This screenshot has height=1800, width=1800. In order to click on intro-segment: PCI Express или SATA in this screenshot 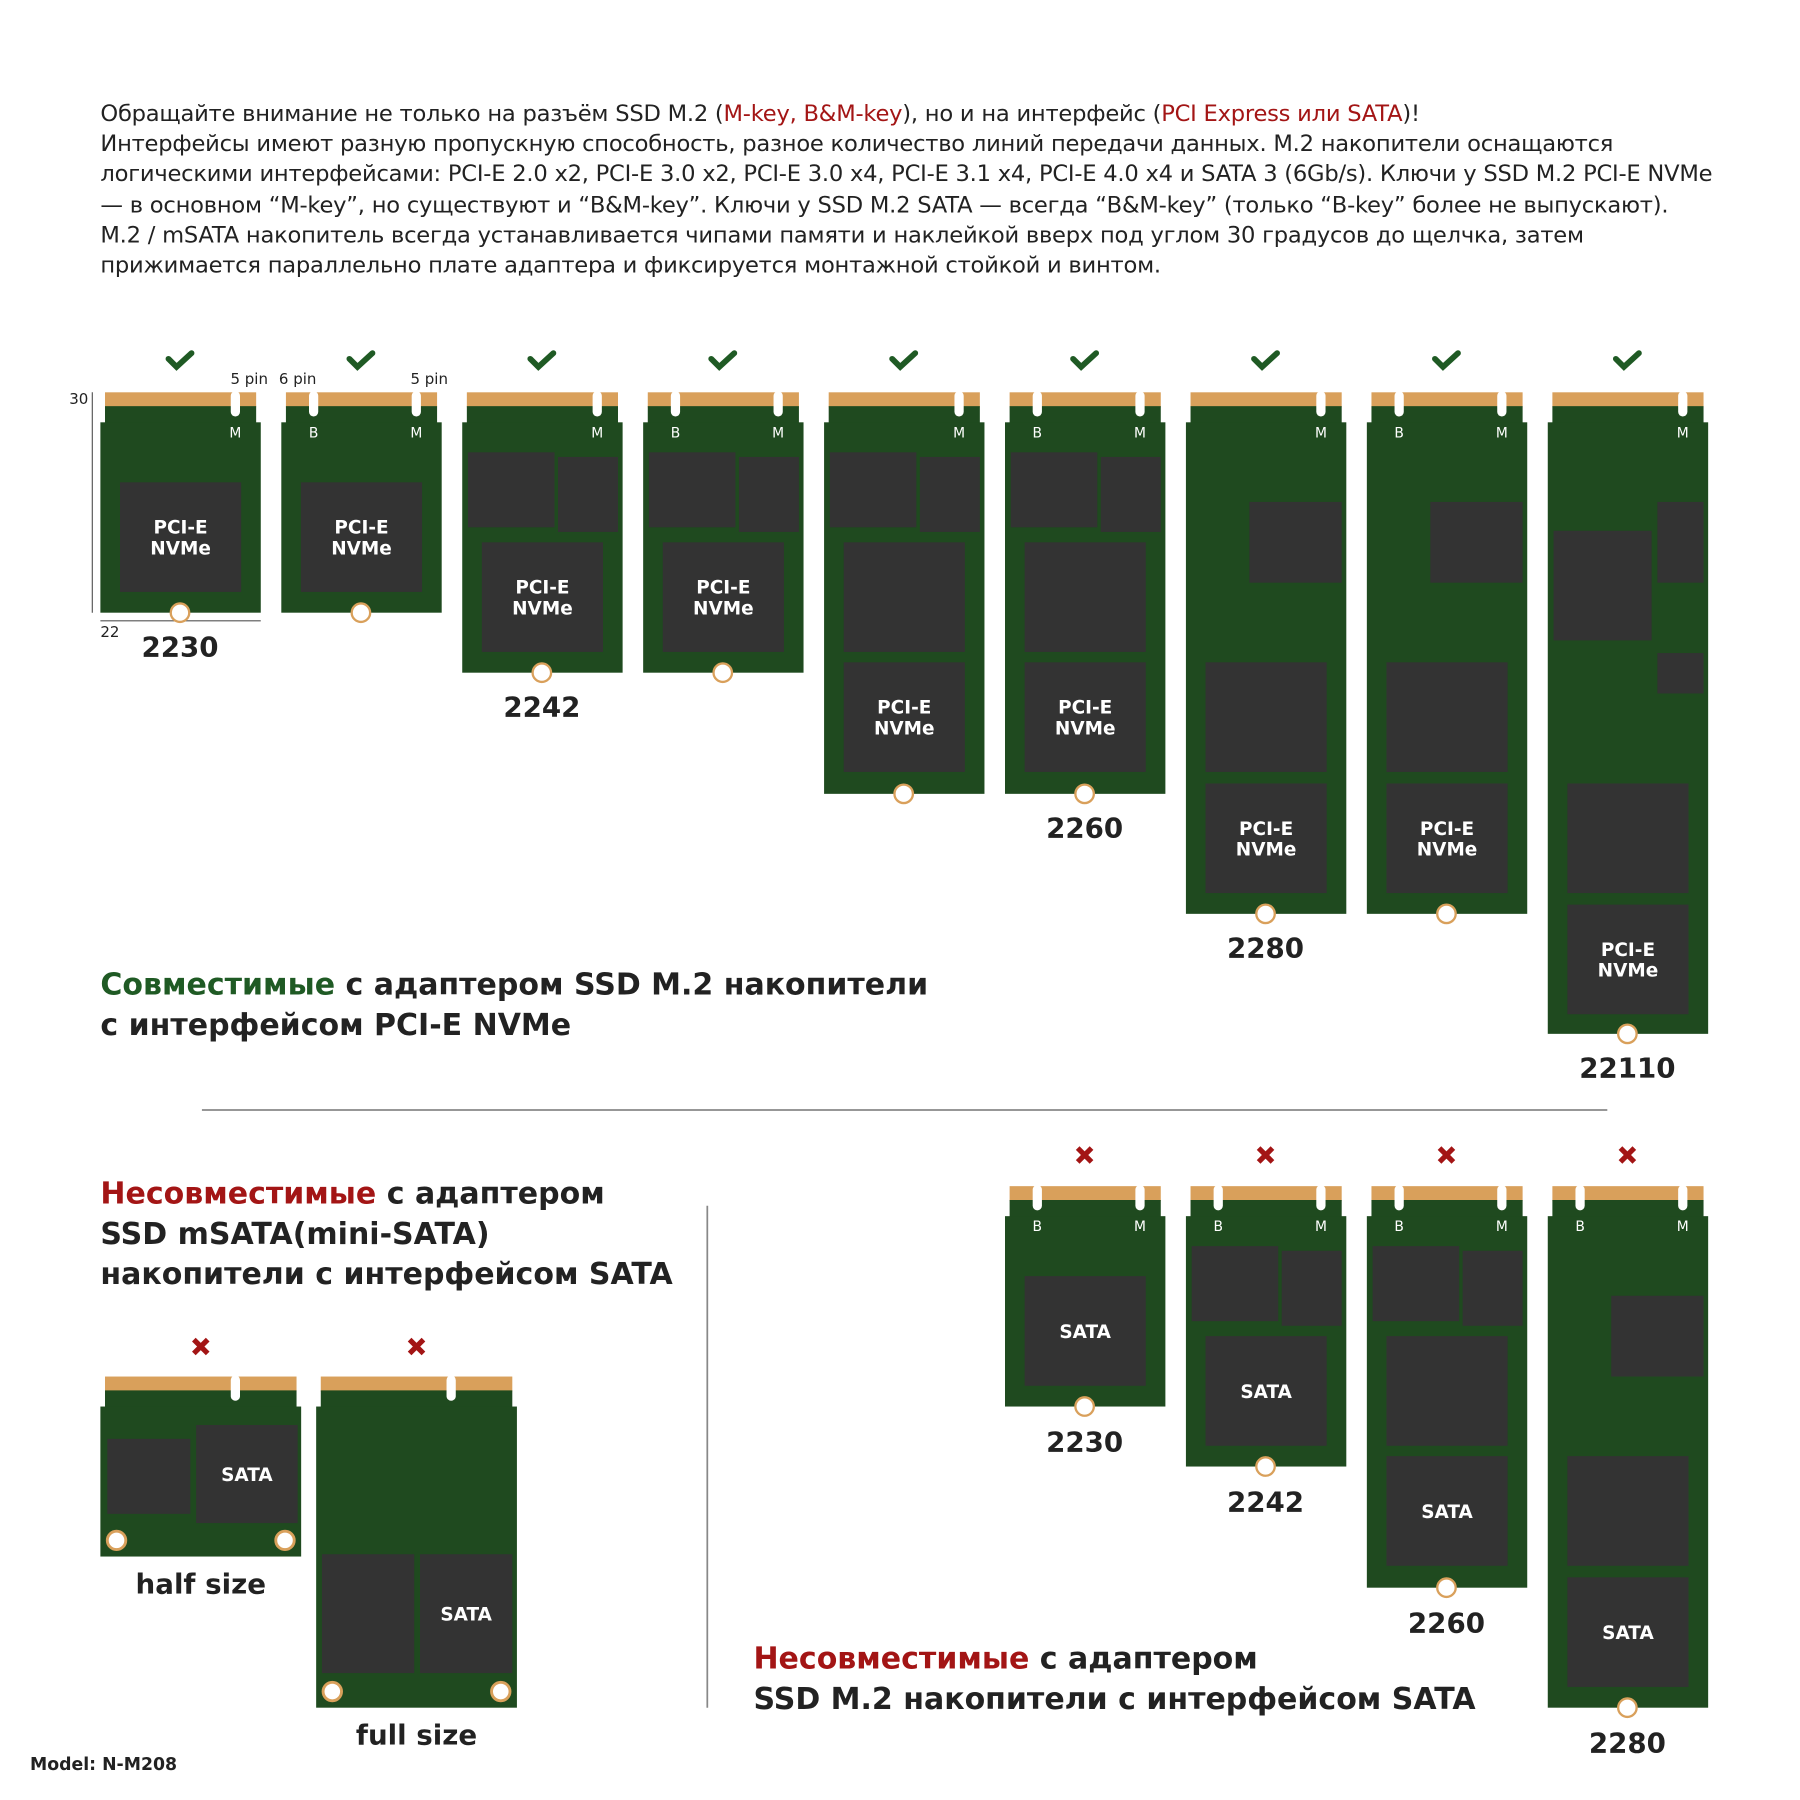, I will do `click(1282, 113)`.